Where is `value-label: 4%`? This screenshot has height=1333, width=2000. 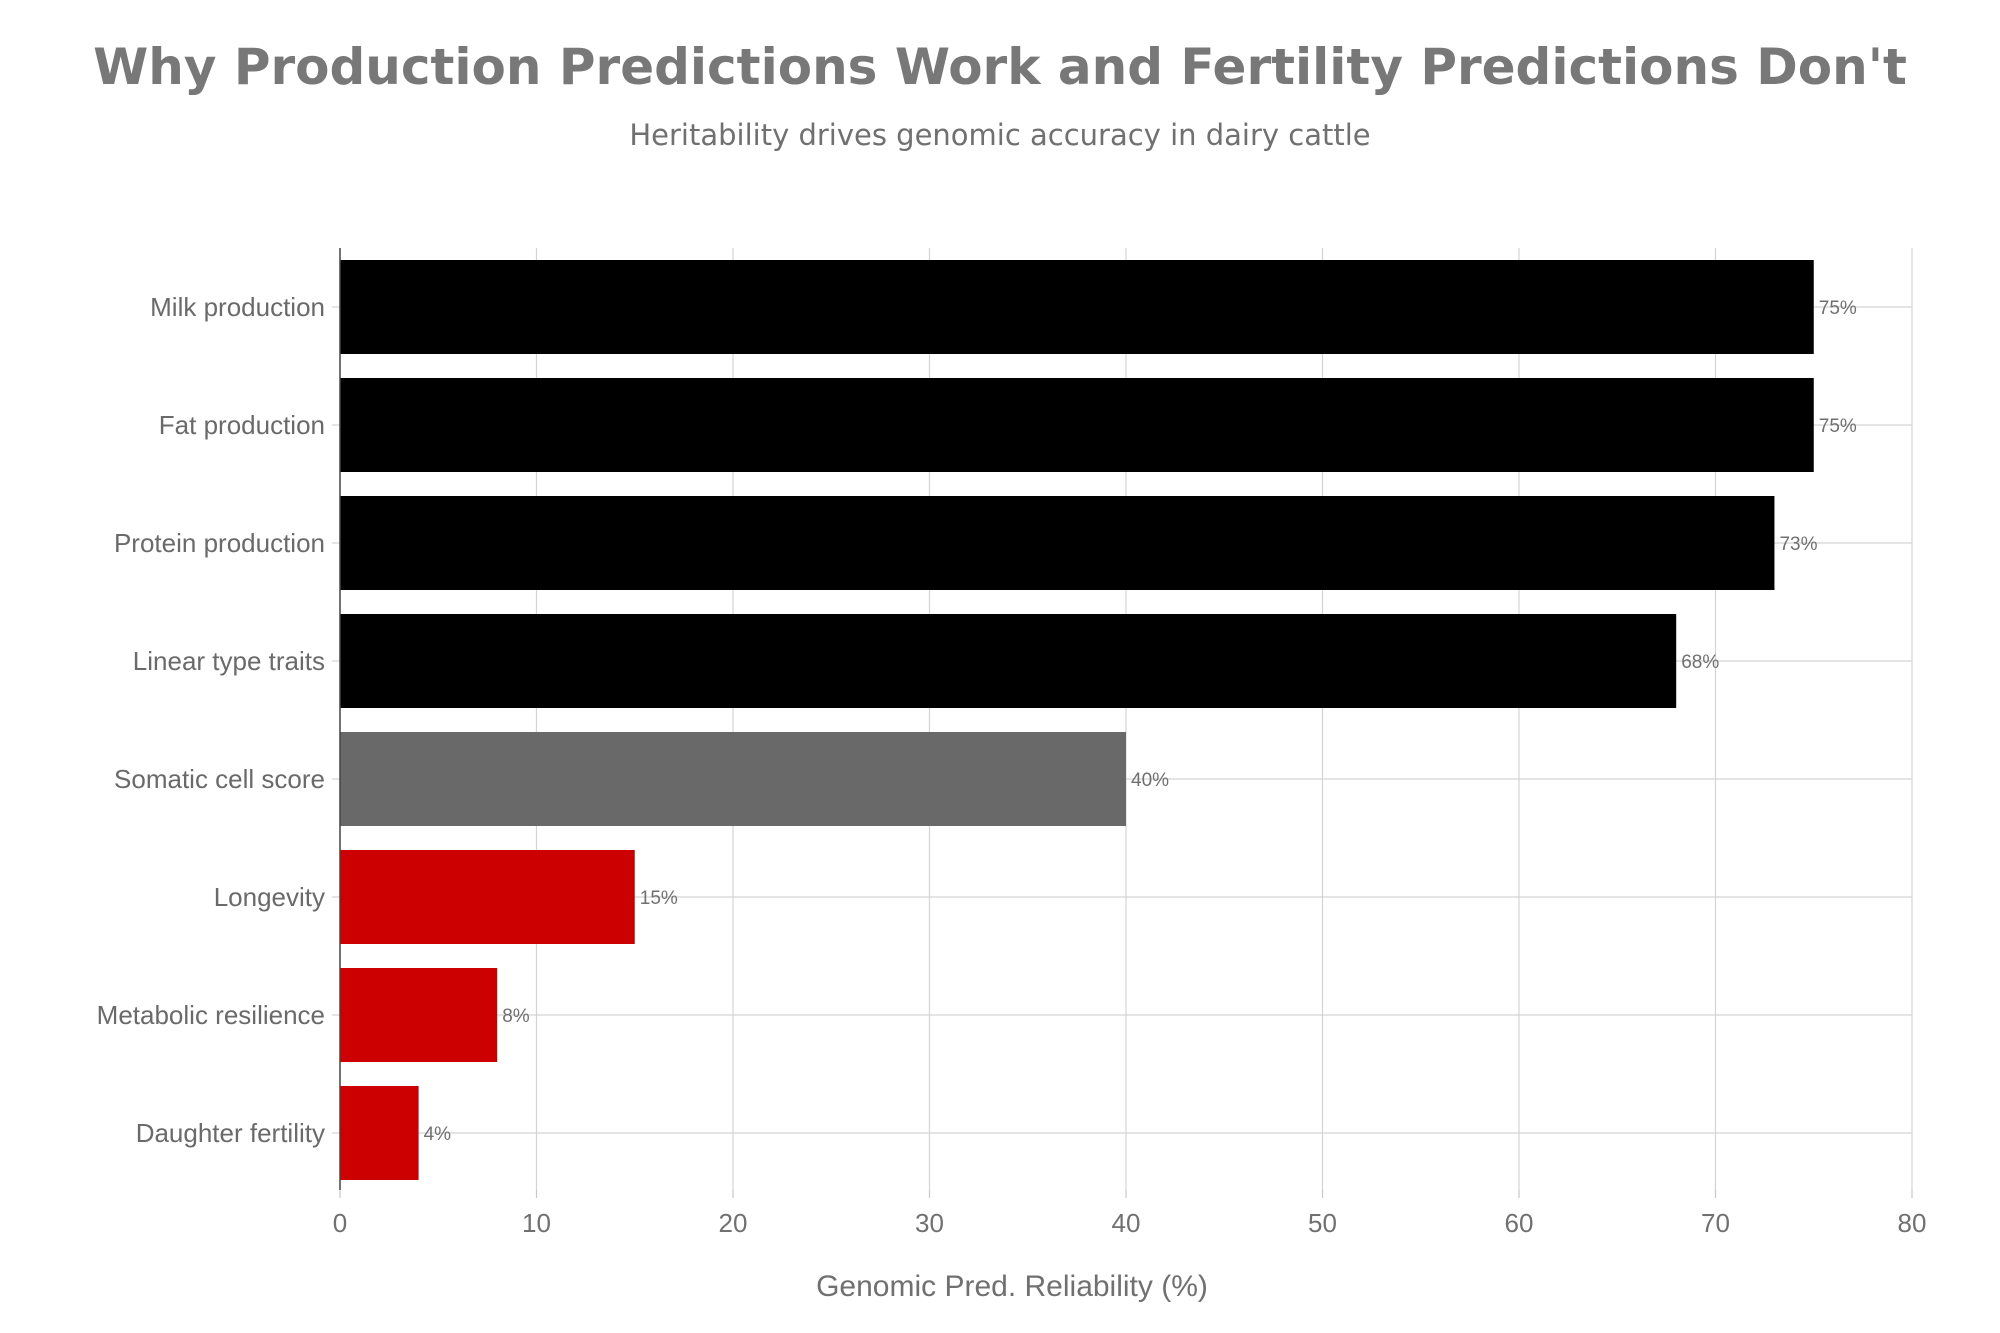
value-label: 4% is located at coordinates (438, 1134).